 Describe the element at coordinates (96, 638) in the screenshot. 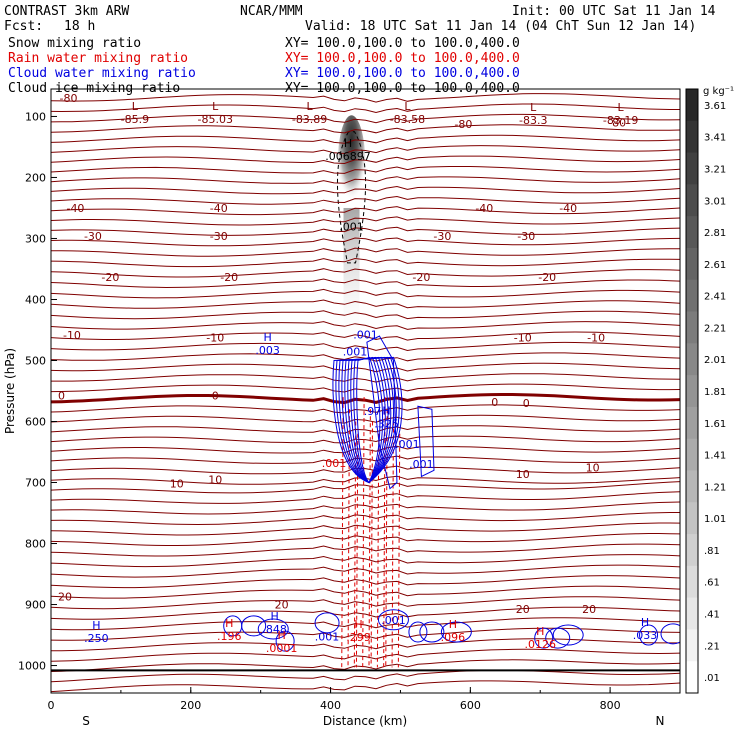

I see `high-value: .250` at that location.